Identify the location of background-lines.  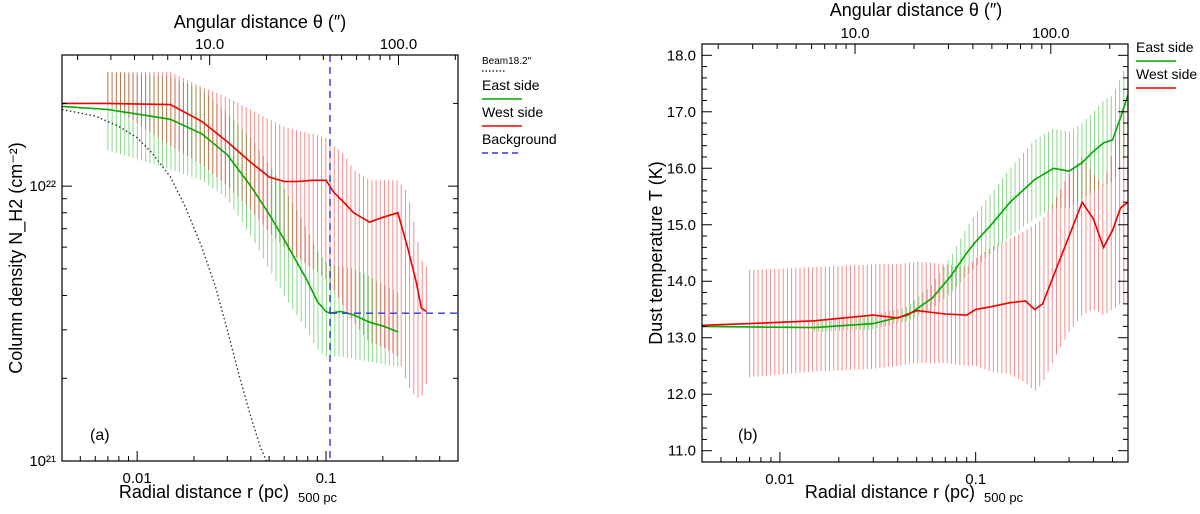
(393, 258).